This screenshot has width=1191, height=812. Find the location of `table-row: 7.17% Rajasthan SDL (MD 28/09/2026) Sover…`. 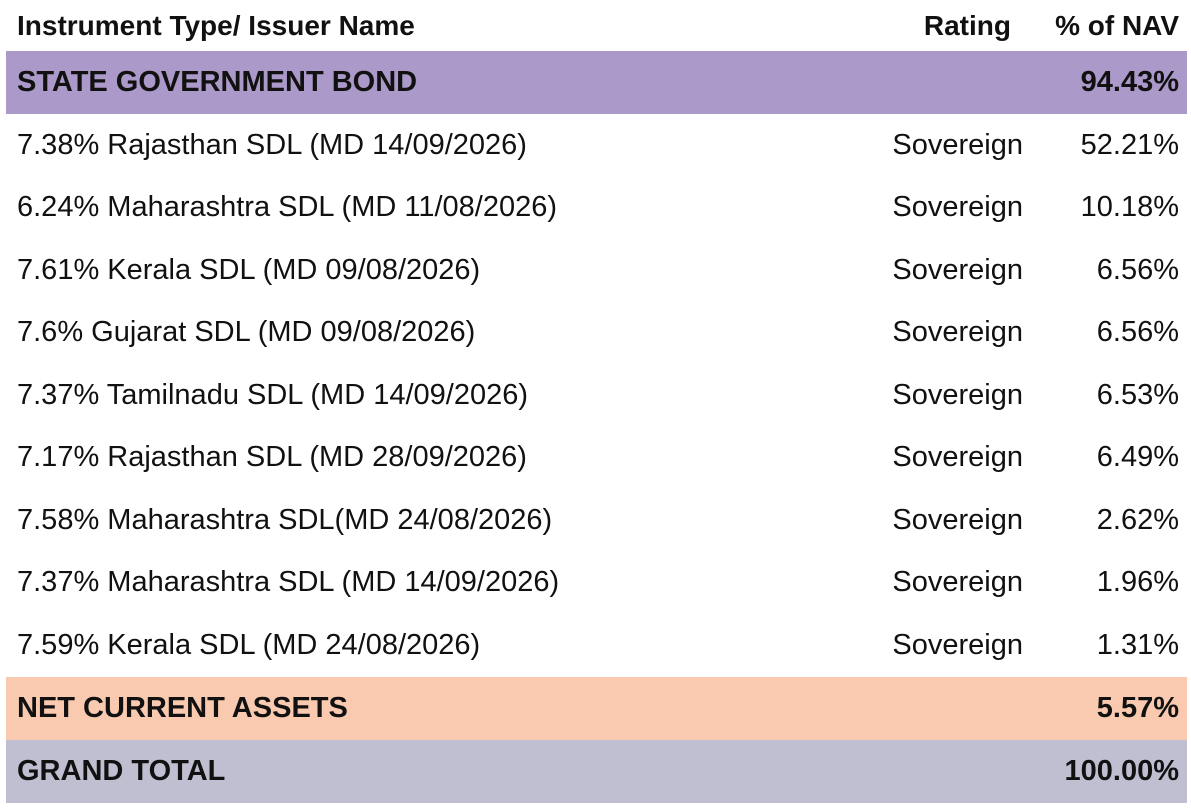

table-row: 7.17% Rajasthan SDL (MD 28/09/2026) Sover… is located at coordinates (596, 458).